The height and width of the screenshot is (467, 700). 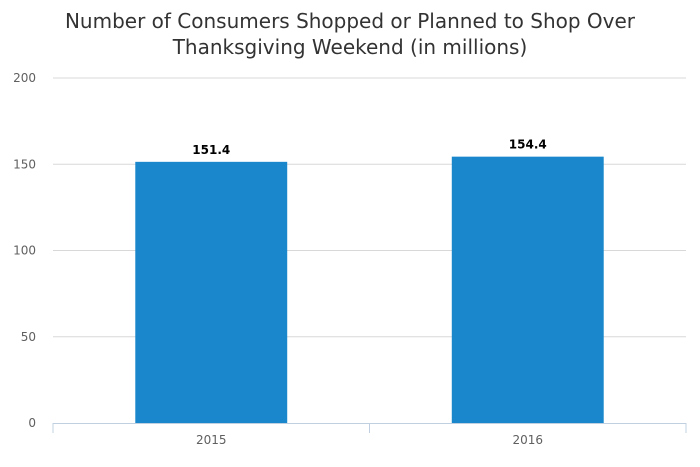 What do you see at coordinates (24, 78) in the screenshot?
I see `y-tick-label: 200` at bounding box center [24, 78].